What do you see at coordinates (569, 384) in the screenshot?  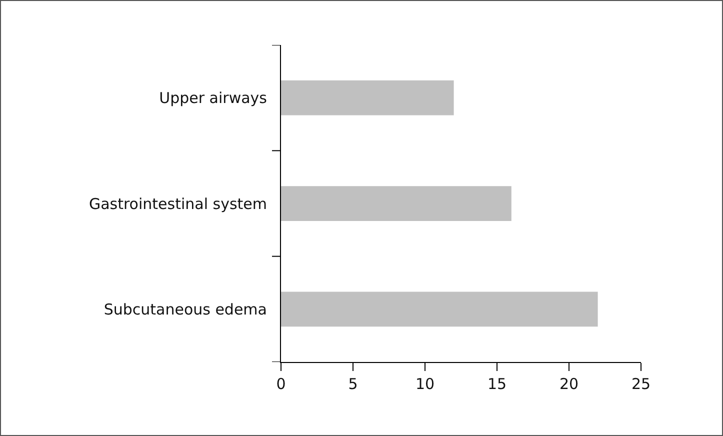 I see `x-tick-label: 20` at bounding box center [569, 384].